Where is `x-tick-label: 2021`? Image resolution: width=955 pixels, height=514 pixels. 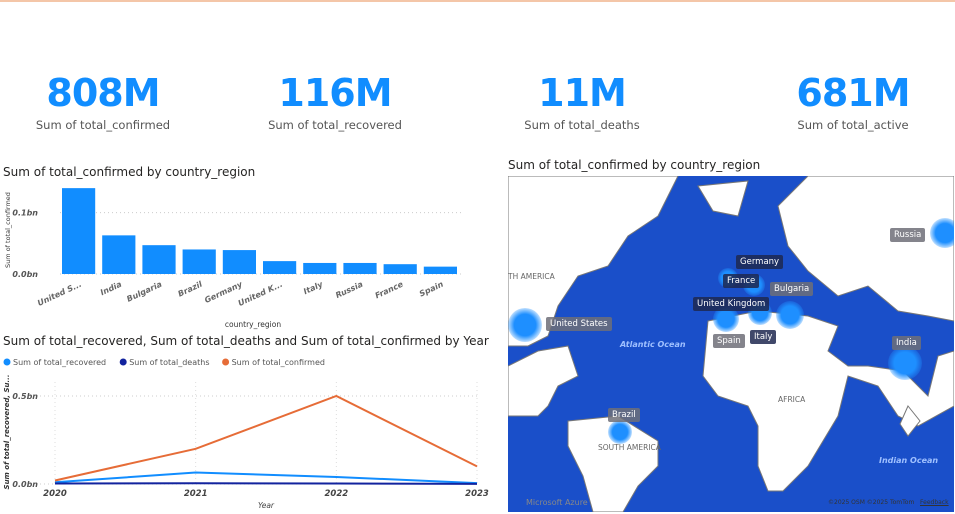
x-tick-label: 2021 is located at coordinates (196, 494).